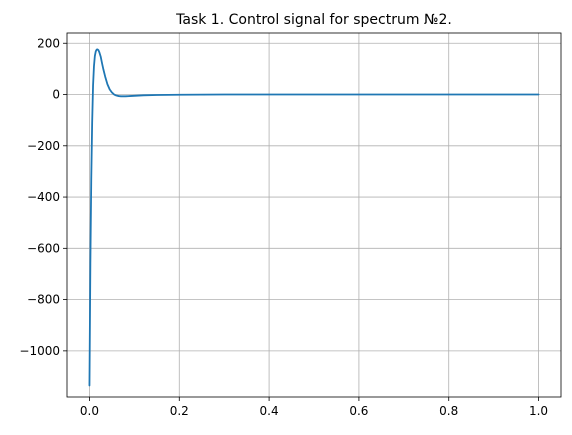  What do you see at coordinates (43, 300) in the screenshot?
I see `y-tick-label: −800` at bounding box center [43, 300].